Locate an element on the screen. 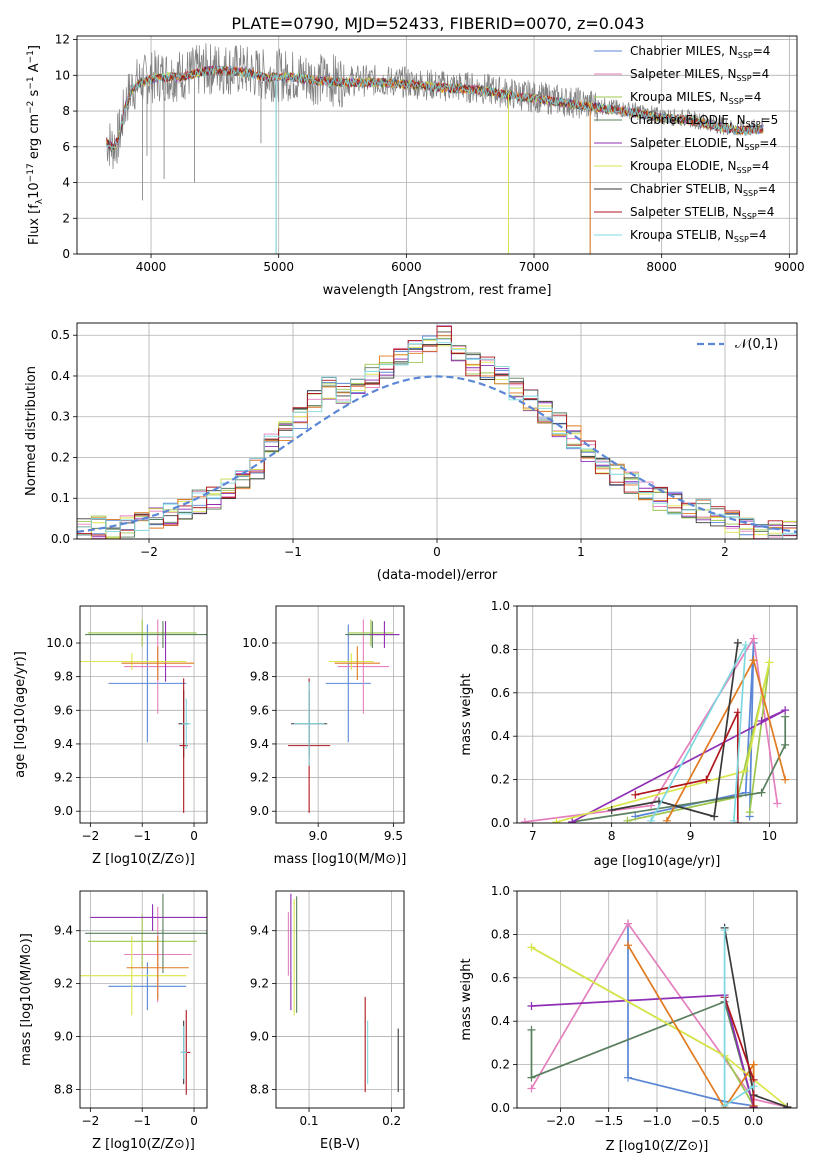  y-tick-label: 10.0 is located at coordinates (59, 643).